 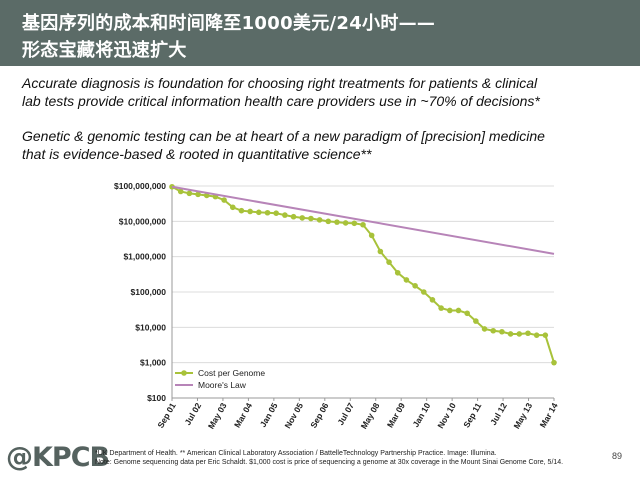 I want to click on y-tick-label: $10,000,000, so click(x=143, y=221).